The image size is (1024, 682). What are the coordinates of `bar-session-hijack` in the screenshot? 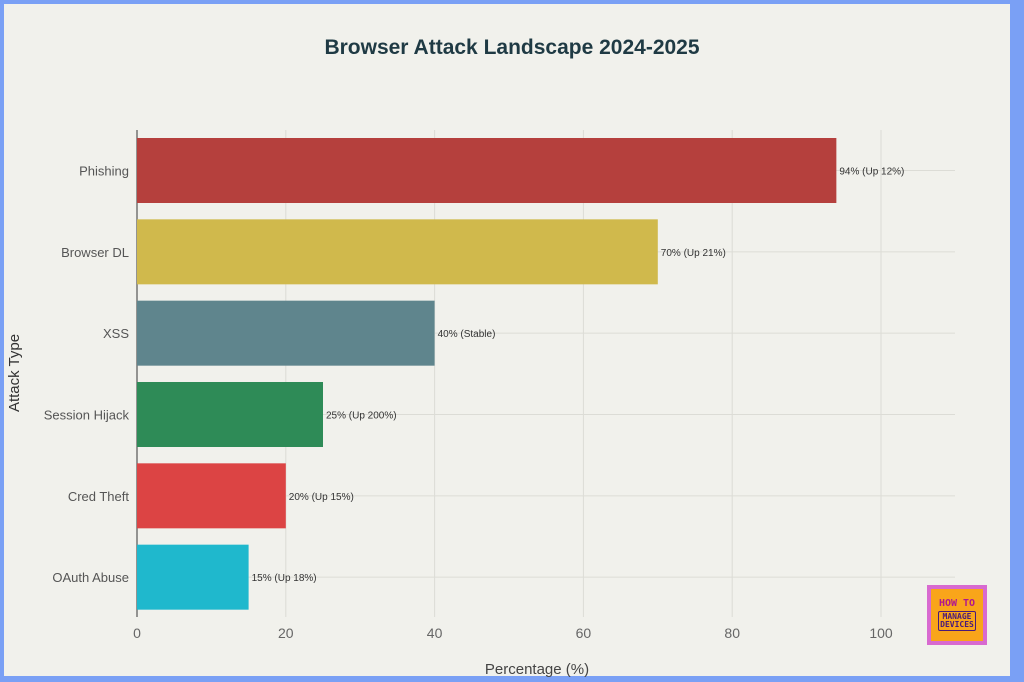 It's located at (230, 414).